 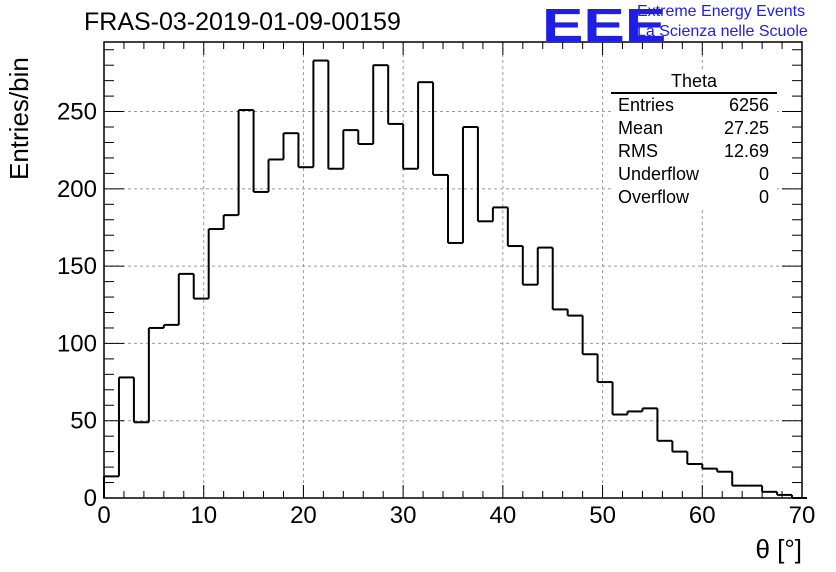 I want to click on eee-logo: EEE, so click(x=604, y=25).